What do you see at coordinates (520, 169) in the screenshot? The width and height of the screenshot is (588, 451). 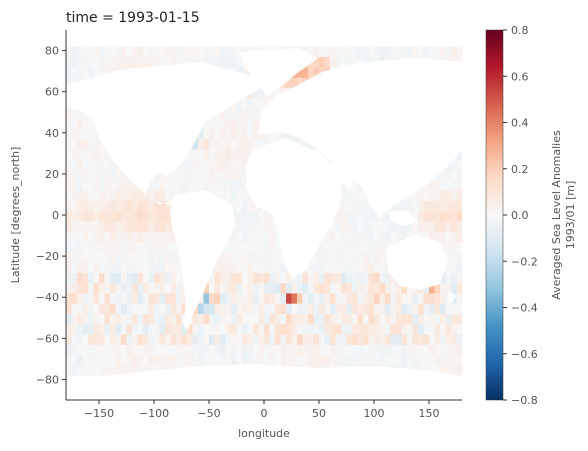 I see `colorbar-tick-label: 0.2` at bounding box center [520, 169].